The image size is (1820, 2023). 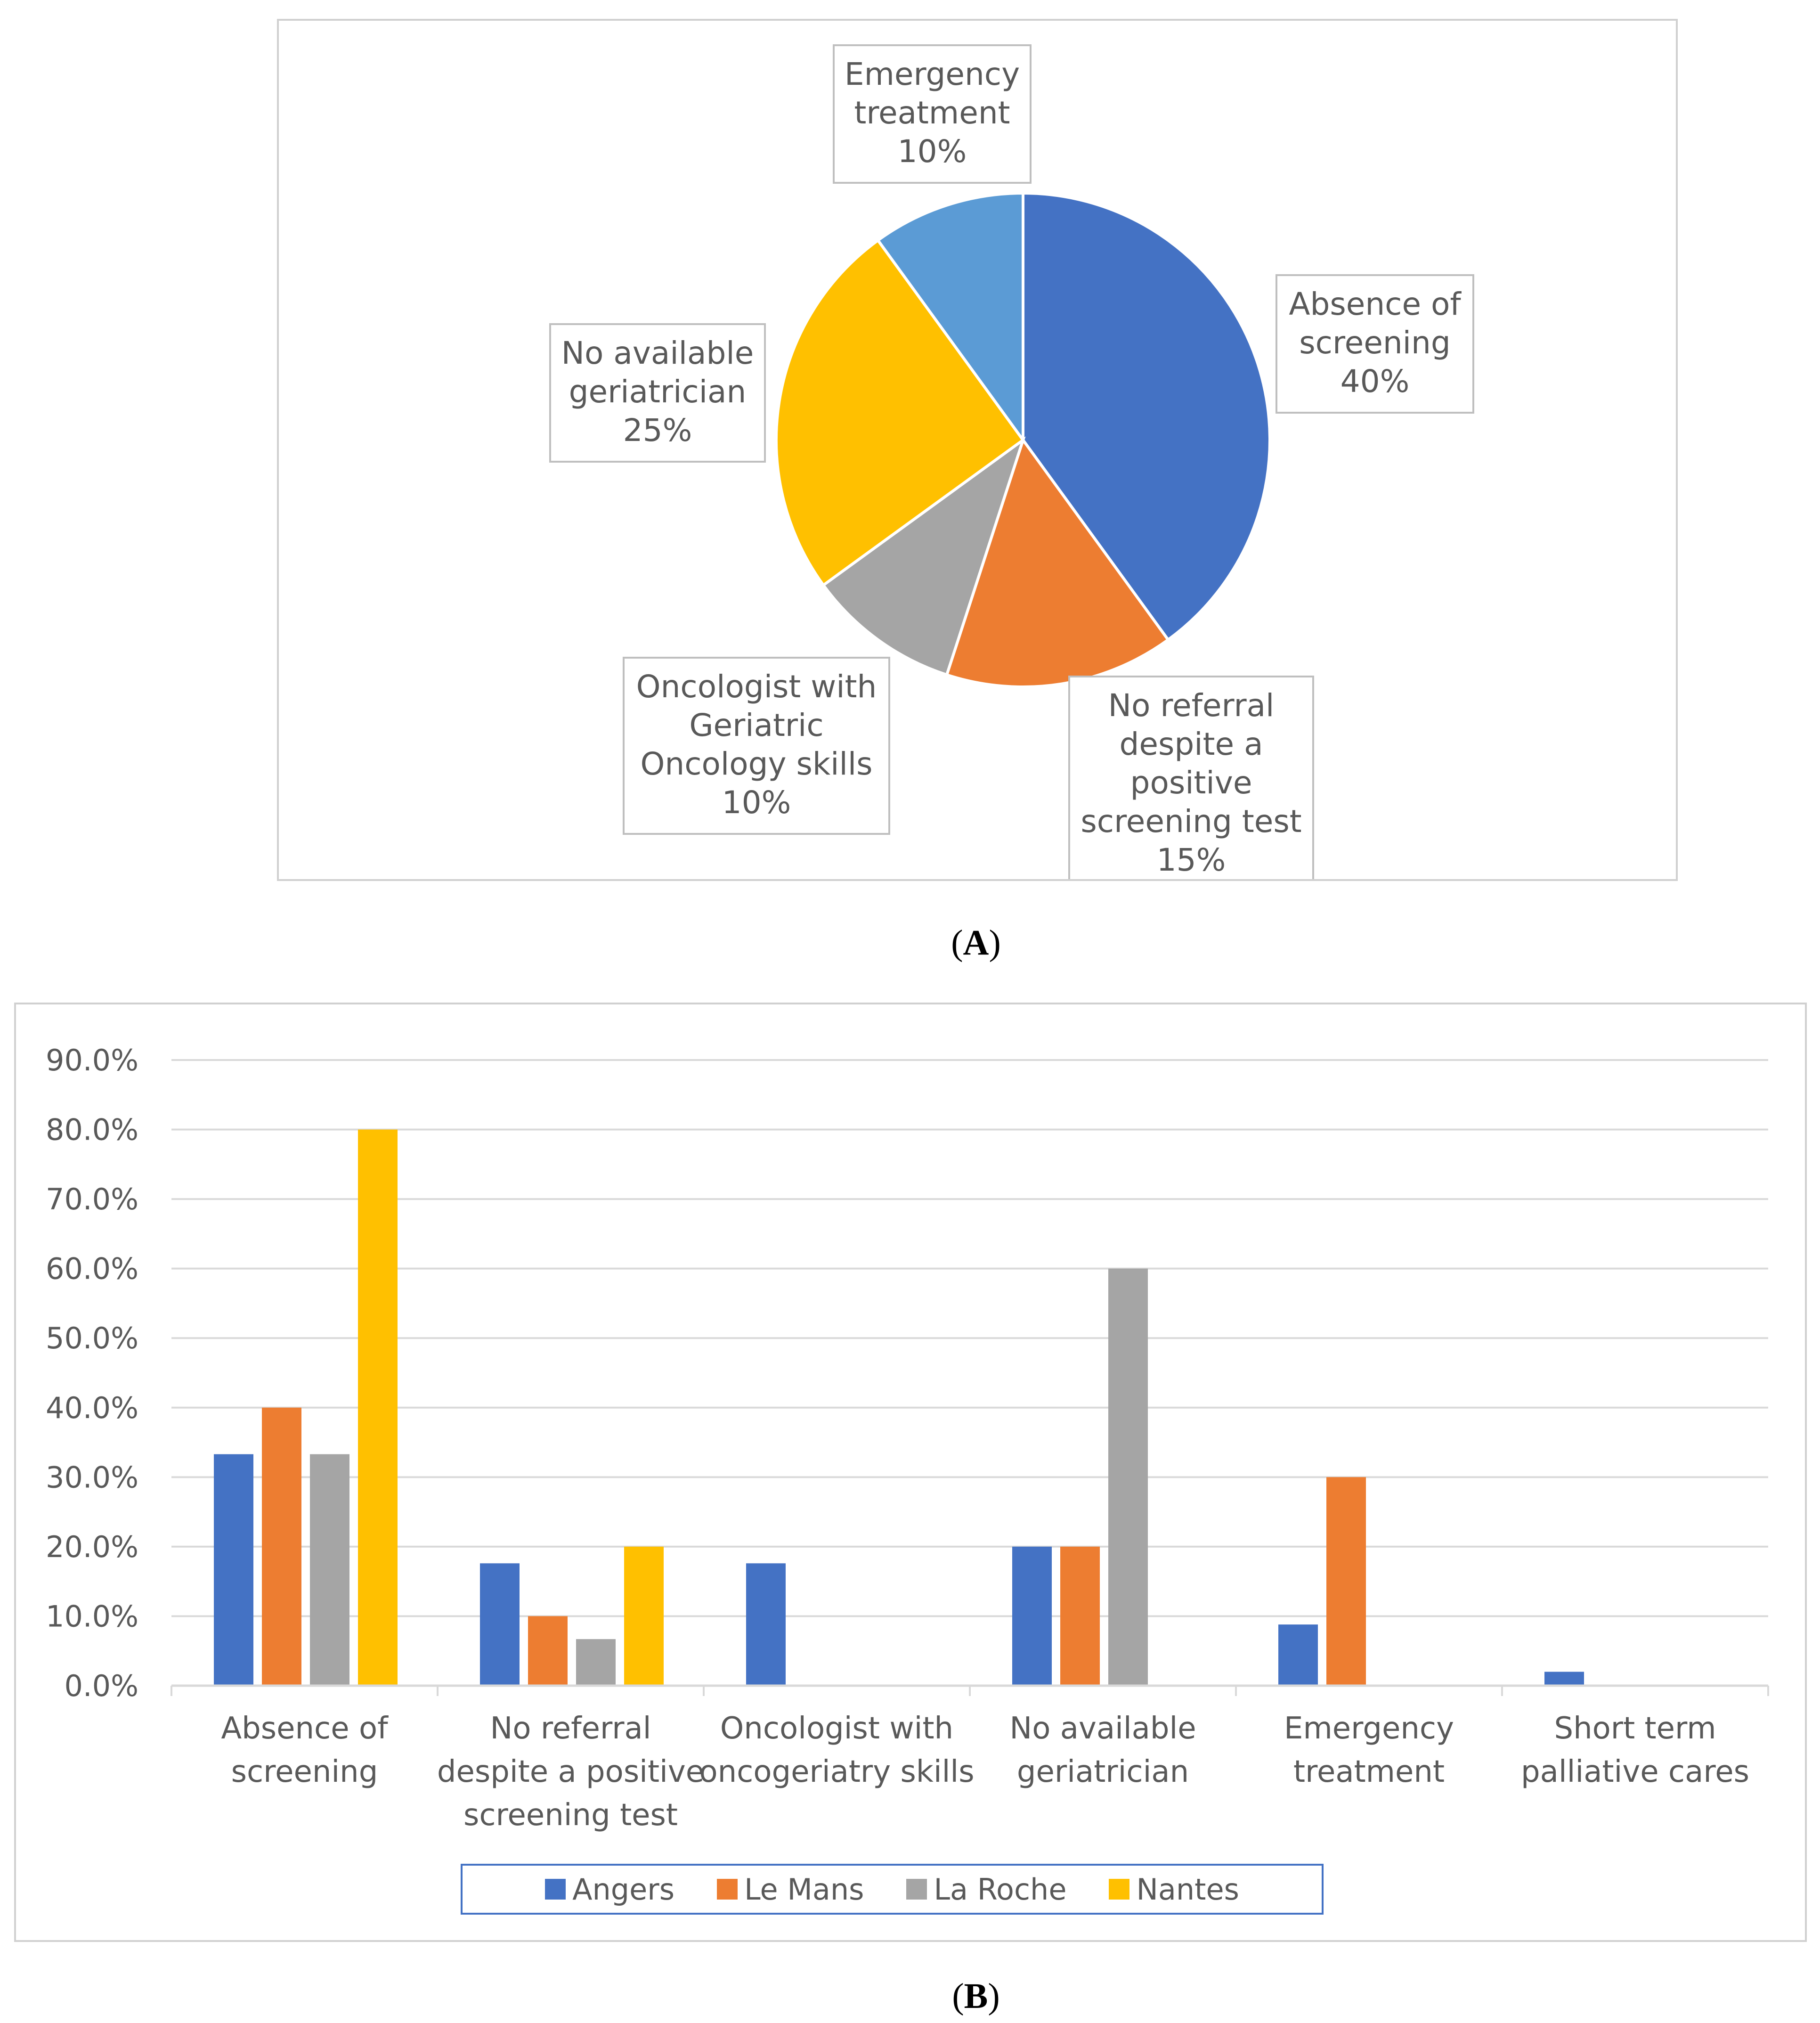 I want to click on x-tick-label: despite a positive, so click(x=570, y=1771).